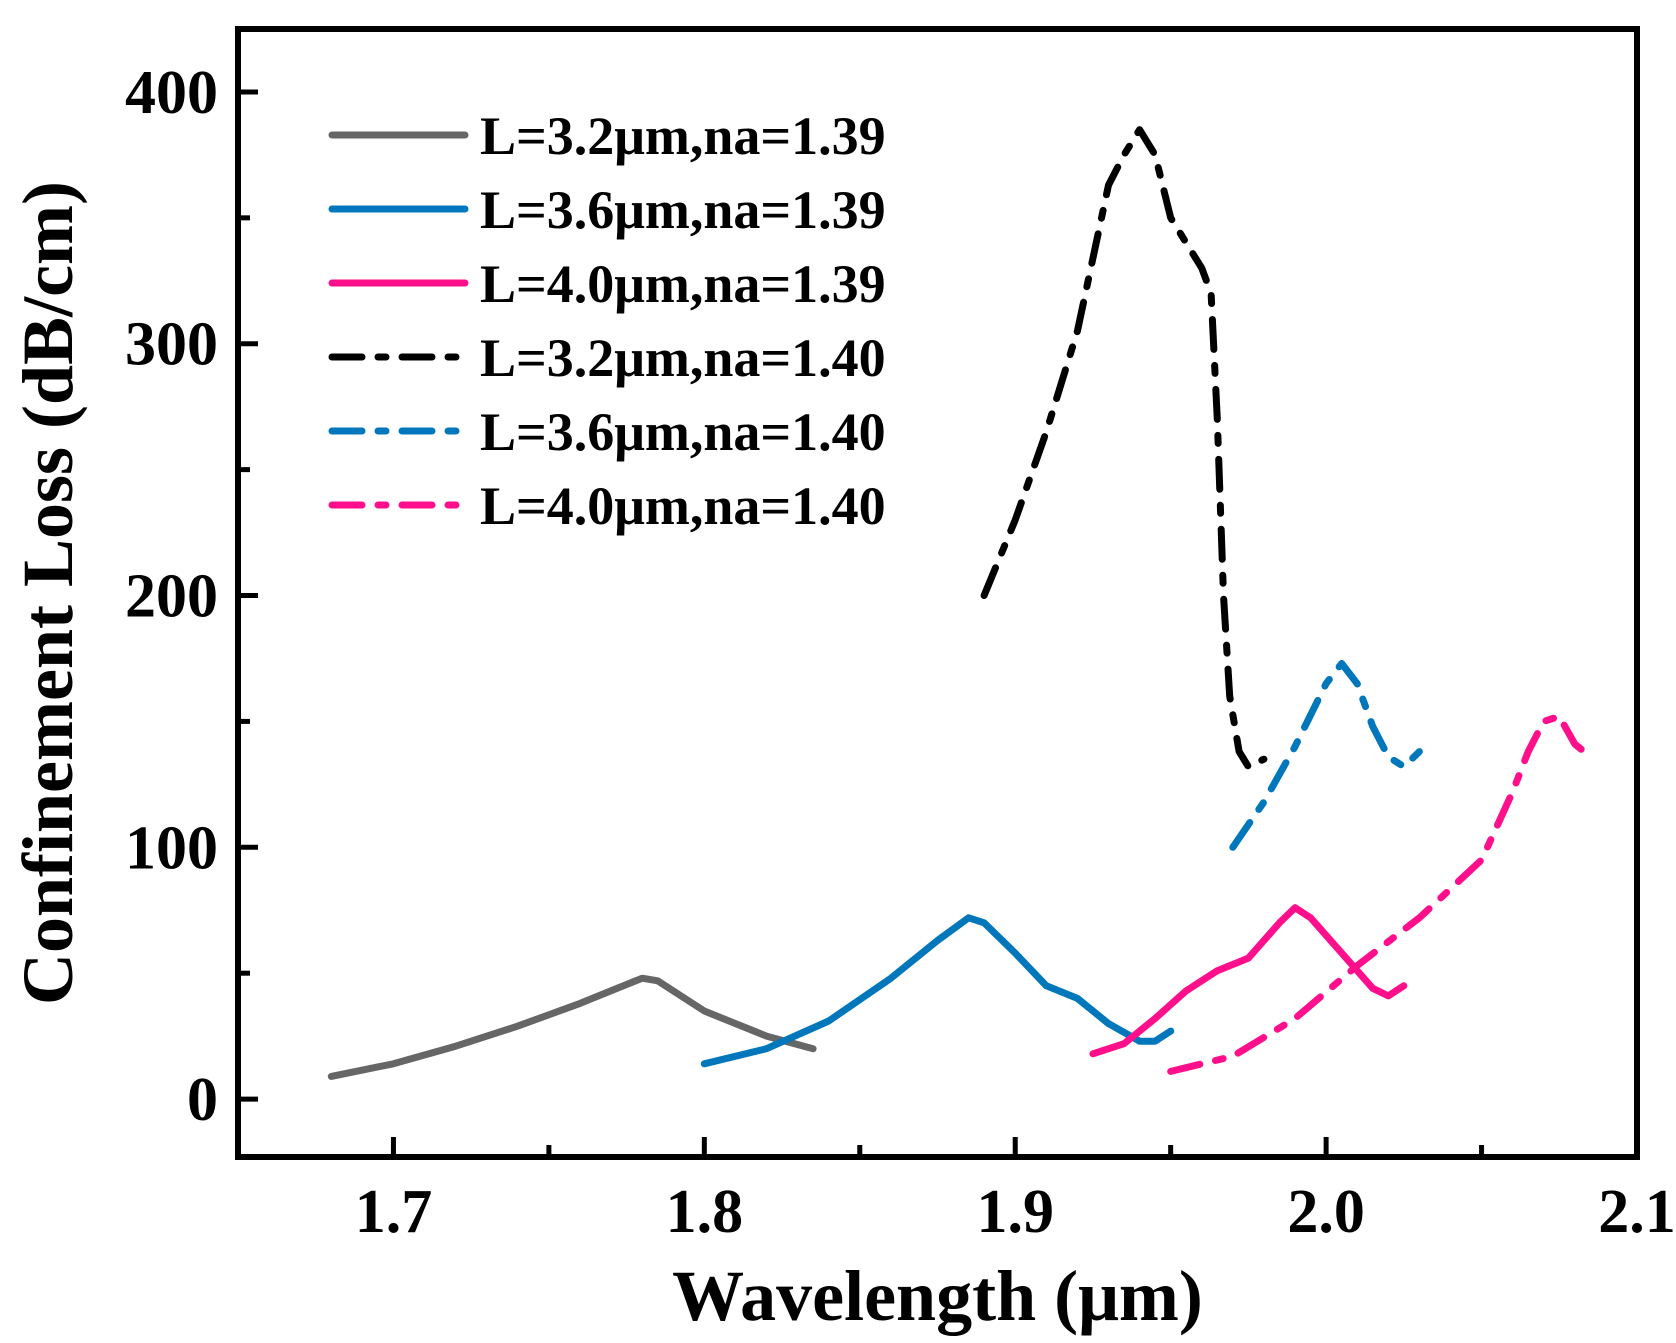 The height and width of the screenshot is (1343, 1676). What do you see at coordinates (683, 284) in the screenshot?
I see `legend-label: L=4.0μm,na=1.39` at bounding box center [683, 284].